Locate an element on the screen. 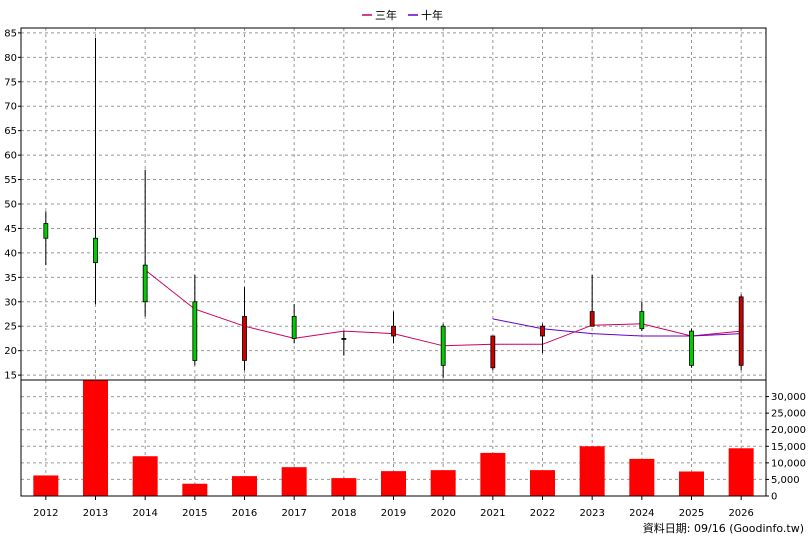 The height and width of the screenshot is (540, 808). x-tick-label: 2016 is located at coordinates (244, 513).